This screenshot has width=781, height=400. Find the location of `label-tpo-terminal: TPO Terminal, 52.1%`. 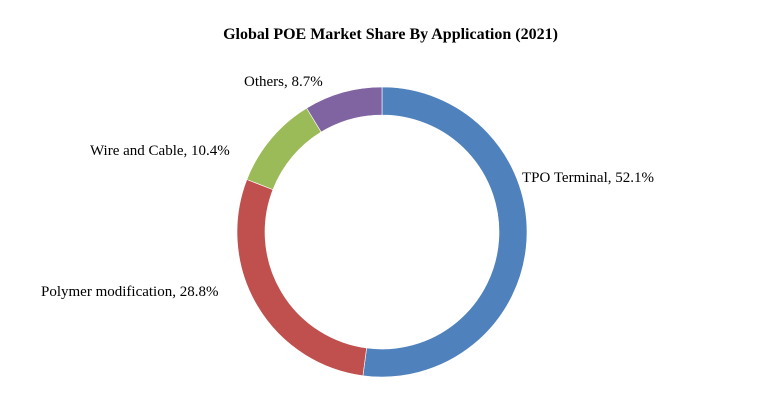

label-tpo-terminal: TPO Terminal, 52.1% is located at coordinates (588, 178).